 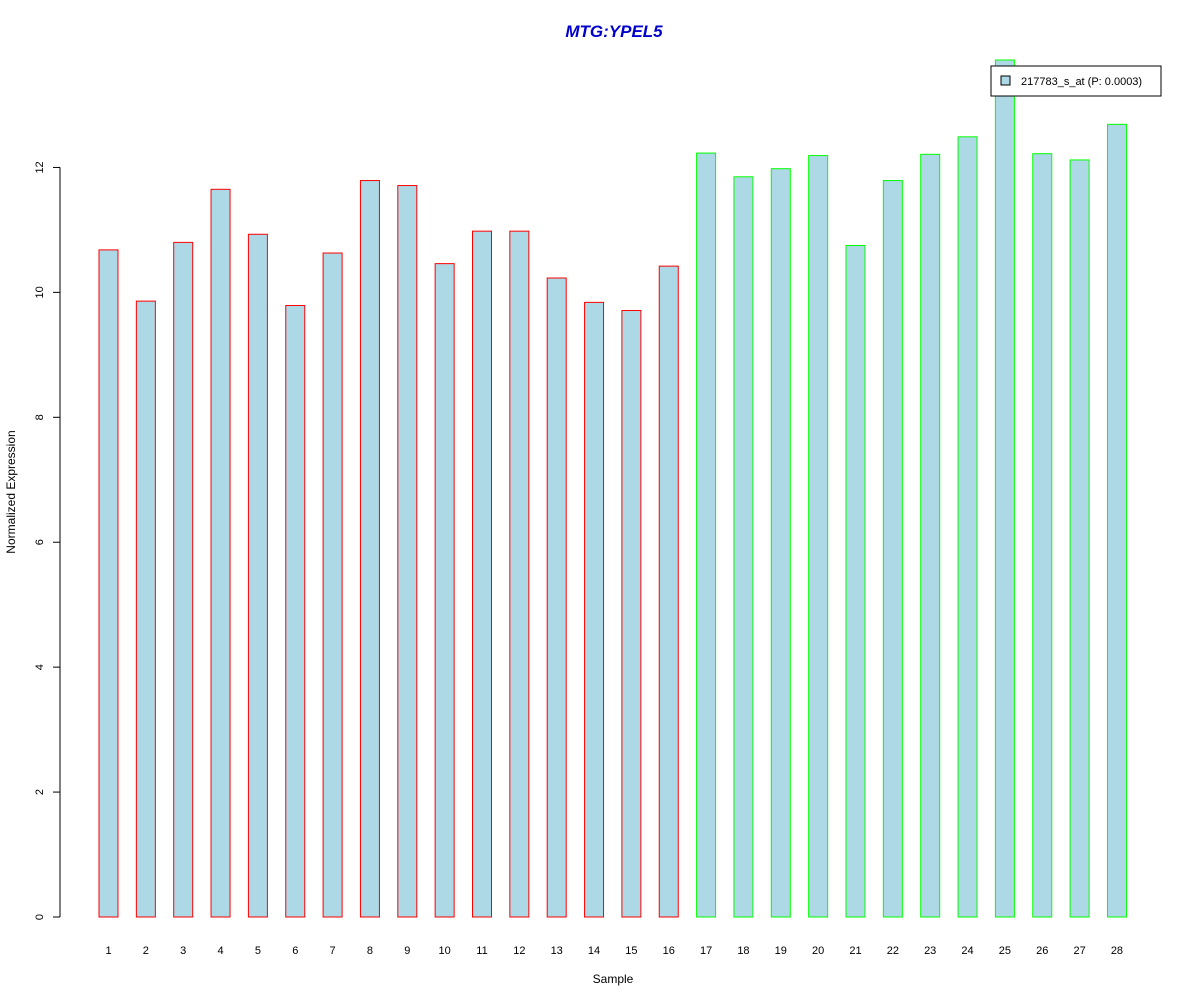 What do you see at coordinates (818, 951) in the screenshot?
I see `x-tick-label: 20` at bounding box center [818, 951].